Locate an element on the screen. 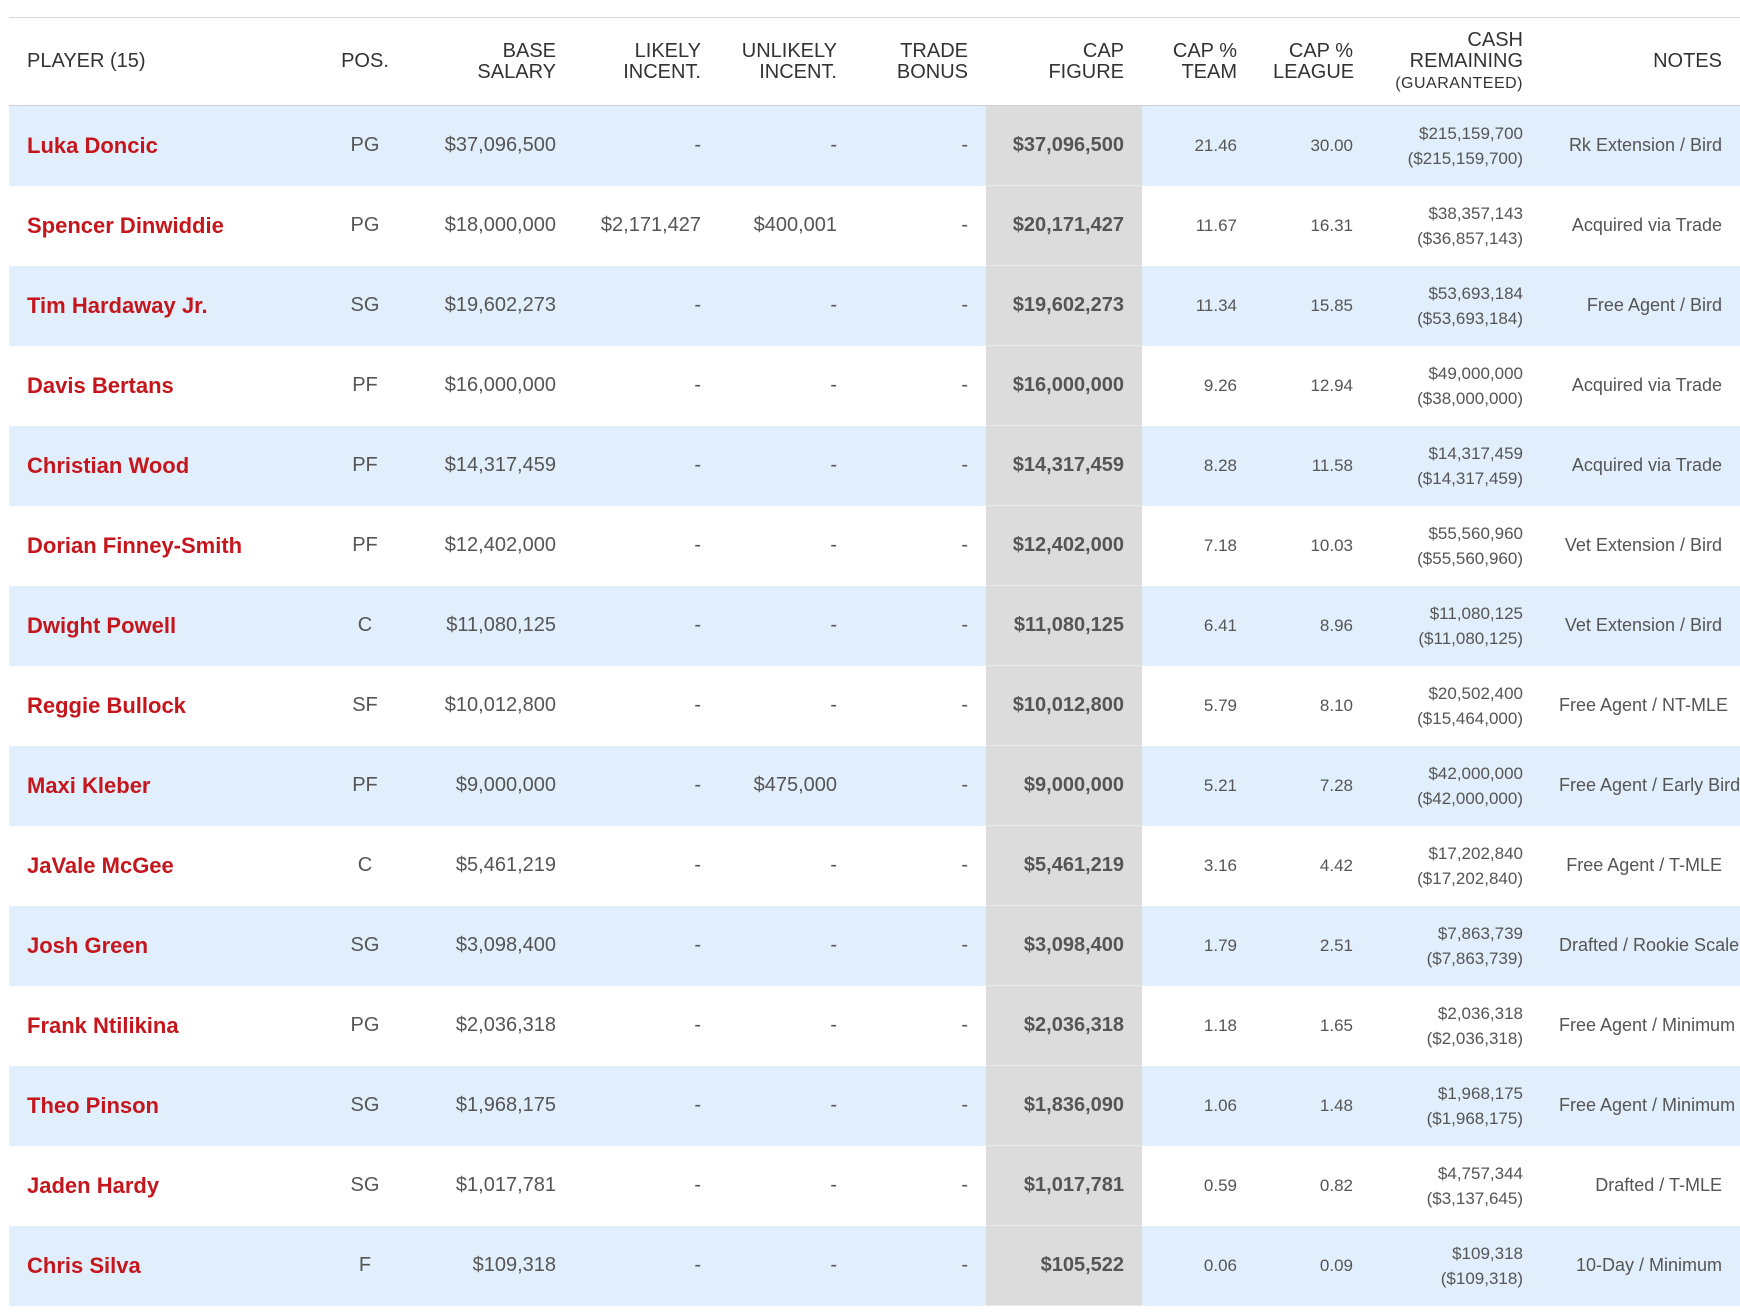 The height and width of the screenshot is (1314, 1740). player-name-link: Dwight Powell is located at coordinates (102, 625).